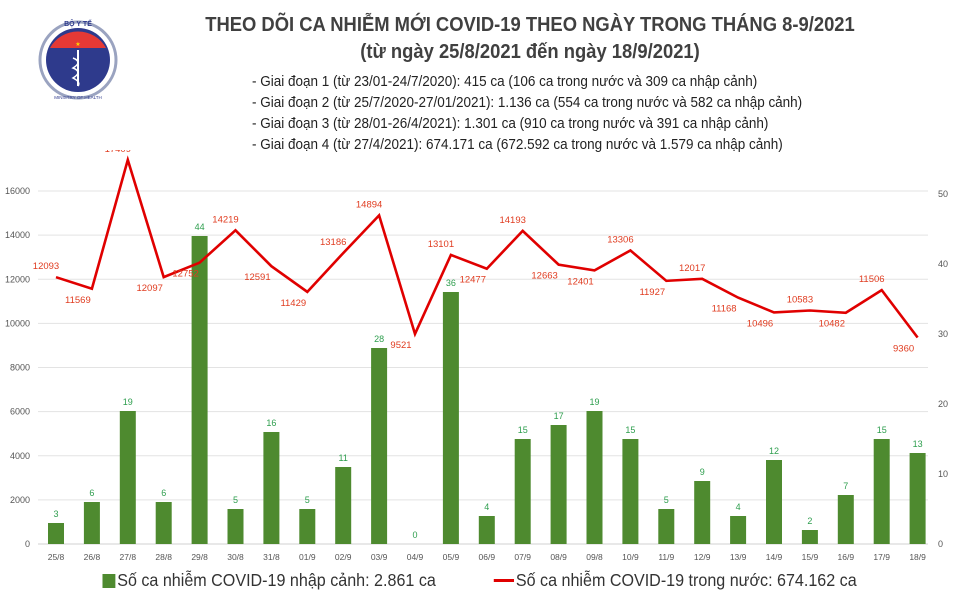  Describe the element at coordinates (487, 557) in the screenshot. I see `x-axis-tick-label: 06/9` at that location.